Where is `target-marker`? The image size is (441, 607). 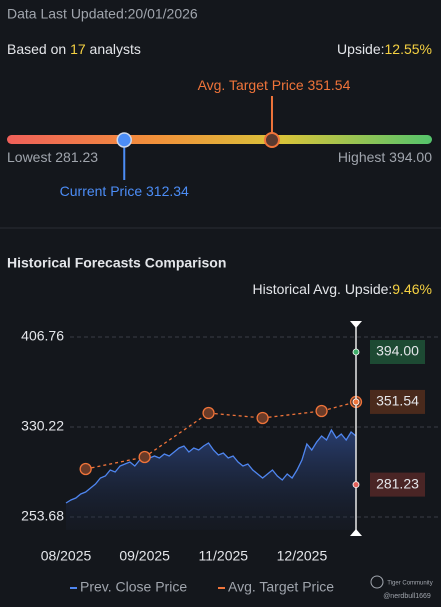 target-marker is located at coordinates (271, 140).